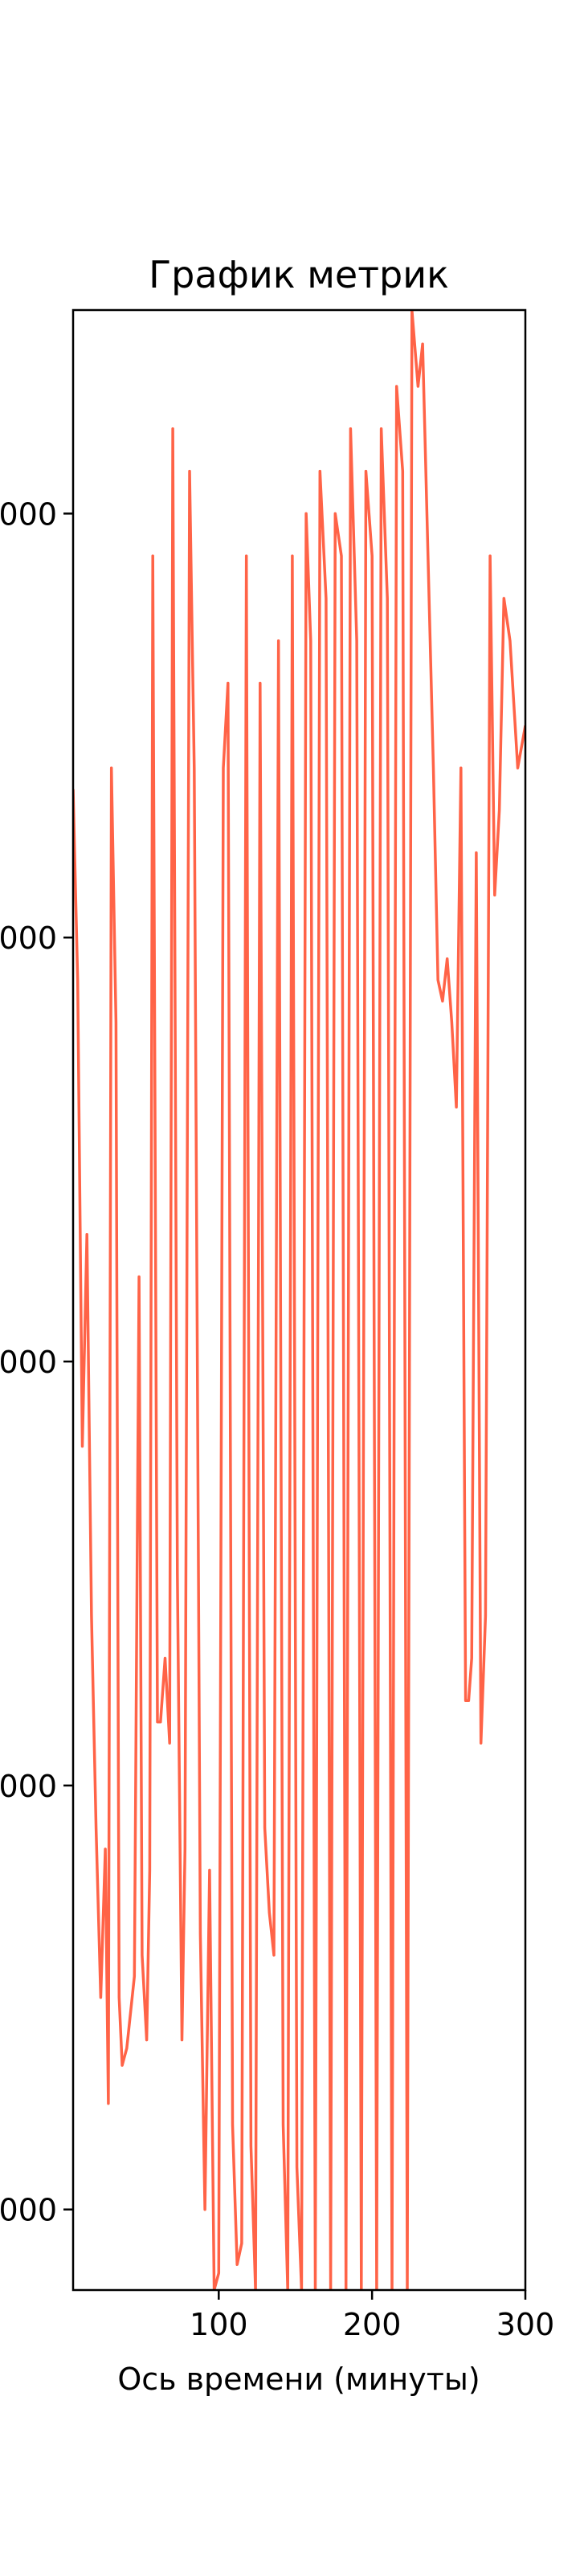 The height and width of the screenshot is (2576, 584). What do you see at coordinates (298, 2379) in the screenshot?
I see `x-axis-label: Ось времени (минуты)` at bounding box center [298, 2379].